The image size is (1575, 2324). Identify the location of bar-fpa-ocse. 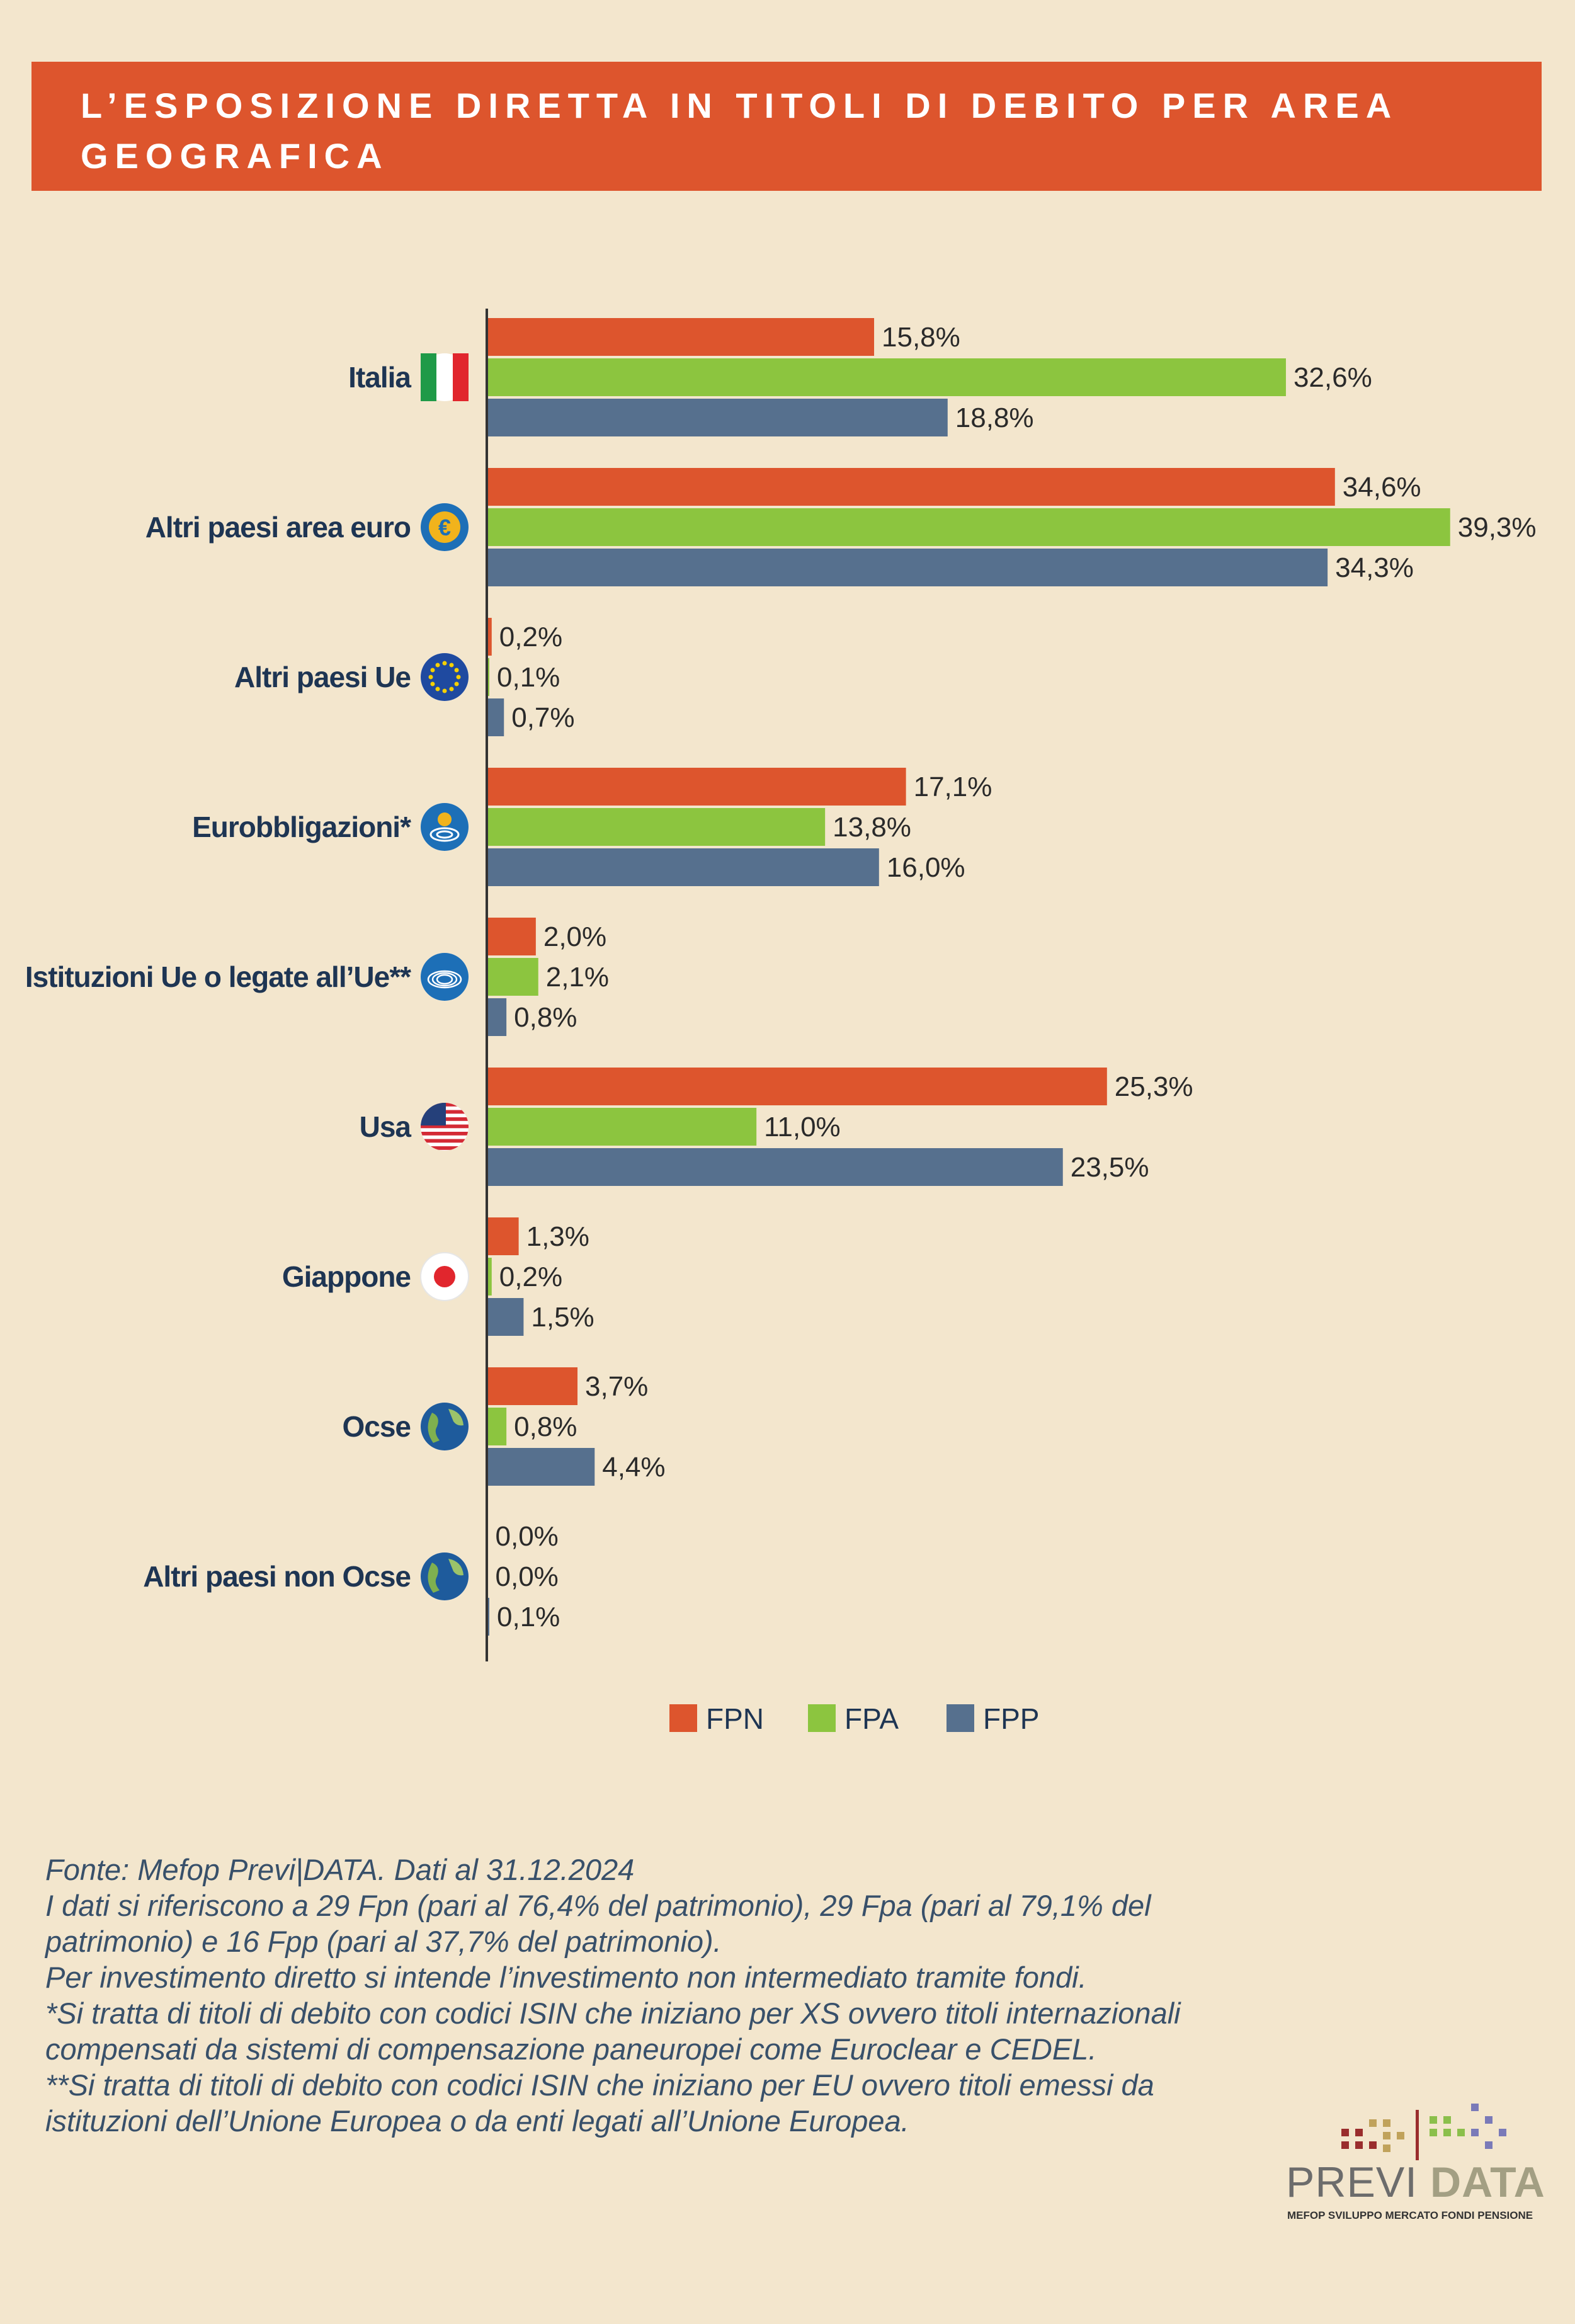
(497, 1427).